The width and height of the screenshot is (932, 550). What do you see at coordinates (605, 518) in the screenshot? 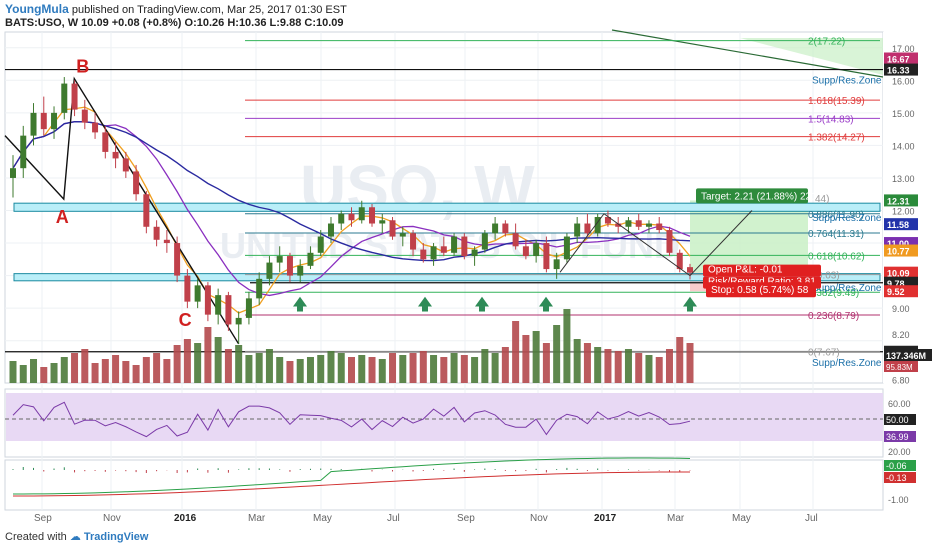
I see `time-tick-label: 2017` at bounding box center [605, 518].